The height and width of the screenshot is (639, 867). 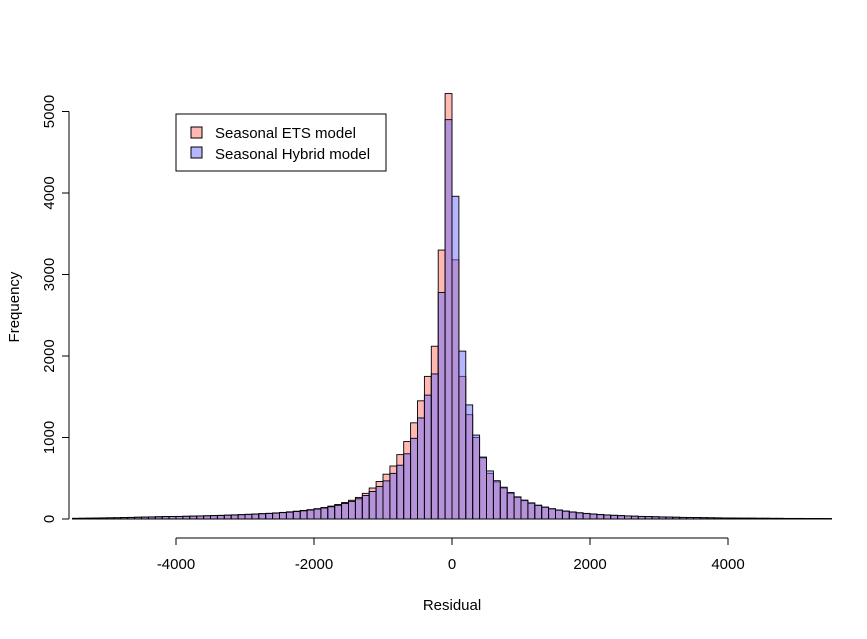 I want to click on legend: Seasonal ETS model Seasonal Hybrid model, so click(x=281, y=142).